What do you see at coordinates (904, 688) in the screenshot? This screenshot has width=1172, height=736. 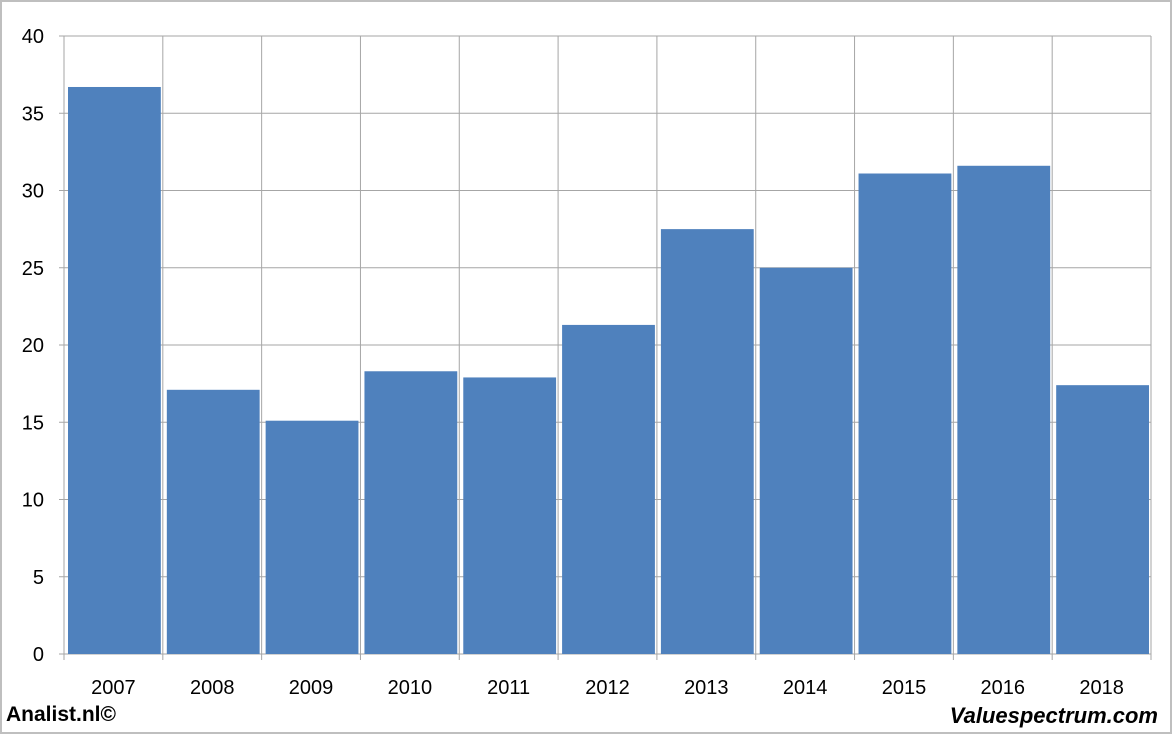 I see `x-tick-label: 2015` at bounding box center [904, 688].